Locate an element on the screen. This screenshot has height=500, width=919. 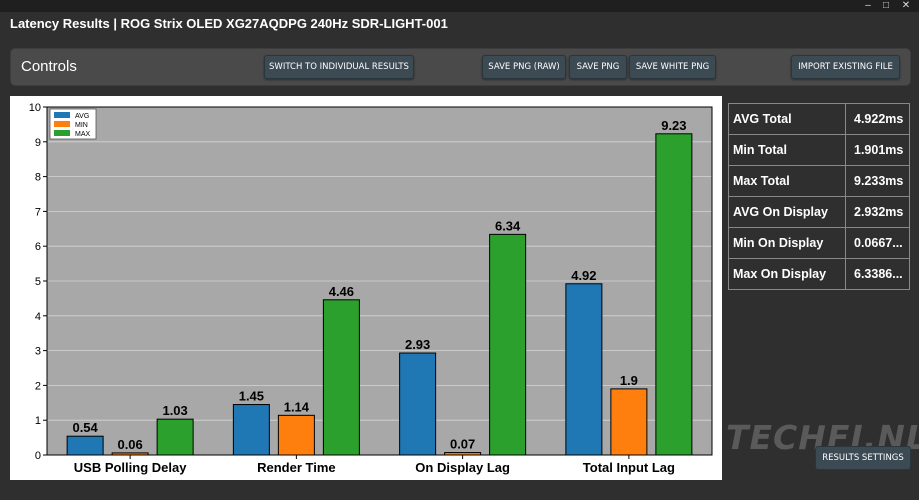
bar-value-label: 4.92 is located at coordinates (583, 275).